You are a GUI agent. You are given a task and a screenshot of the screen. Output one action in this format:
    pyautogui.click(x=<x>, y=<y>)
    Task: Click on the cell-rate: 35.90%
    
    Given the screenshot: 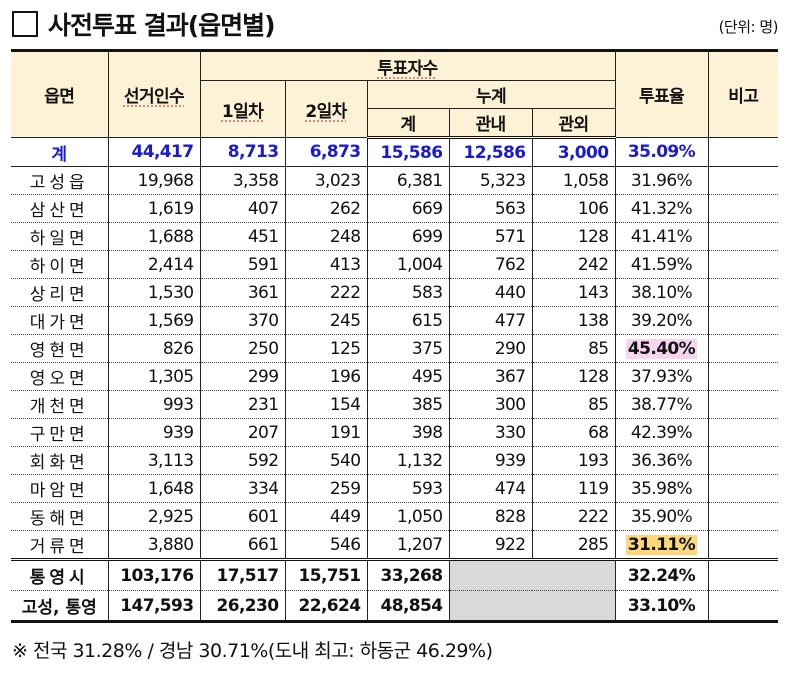 What is the action you would take?
    pyautogui.click(x=661, y=516)
    